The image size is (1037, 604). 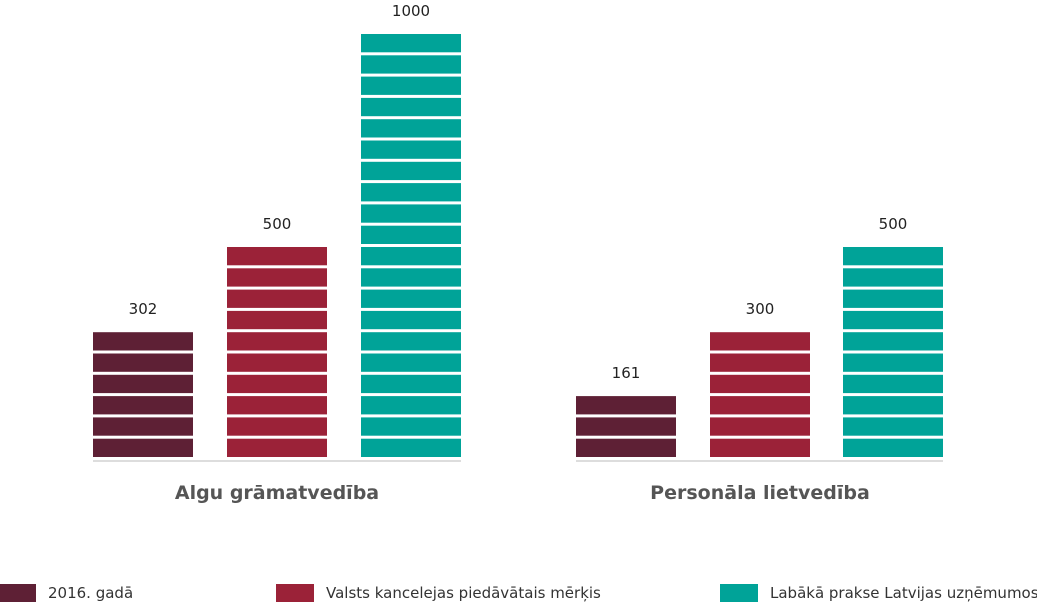 I want to click on value-label-valsts-kancelejas-piedavatais-merkis-personala-lietvediba: 300, so click(x=760, y=309).